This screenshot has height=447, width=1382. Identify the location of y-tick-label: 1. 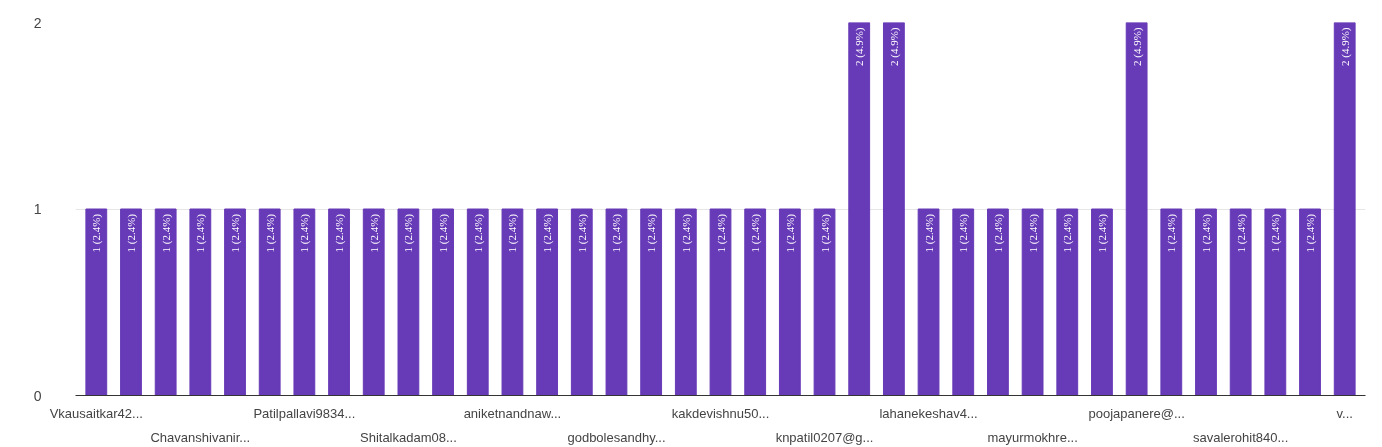
(37, 209).